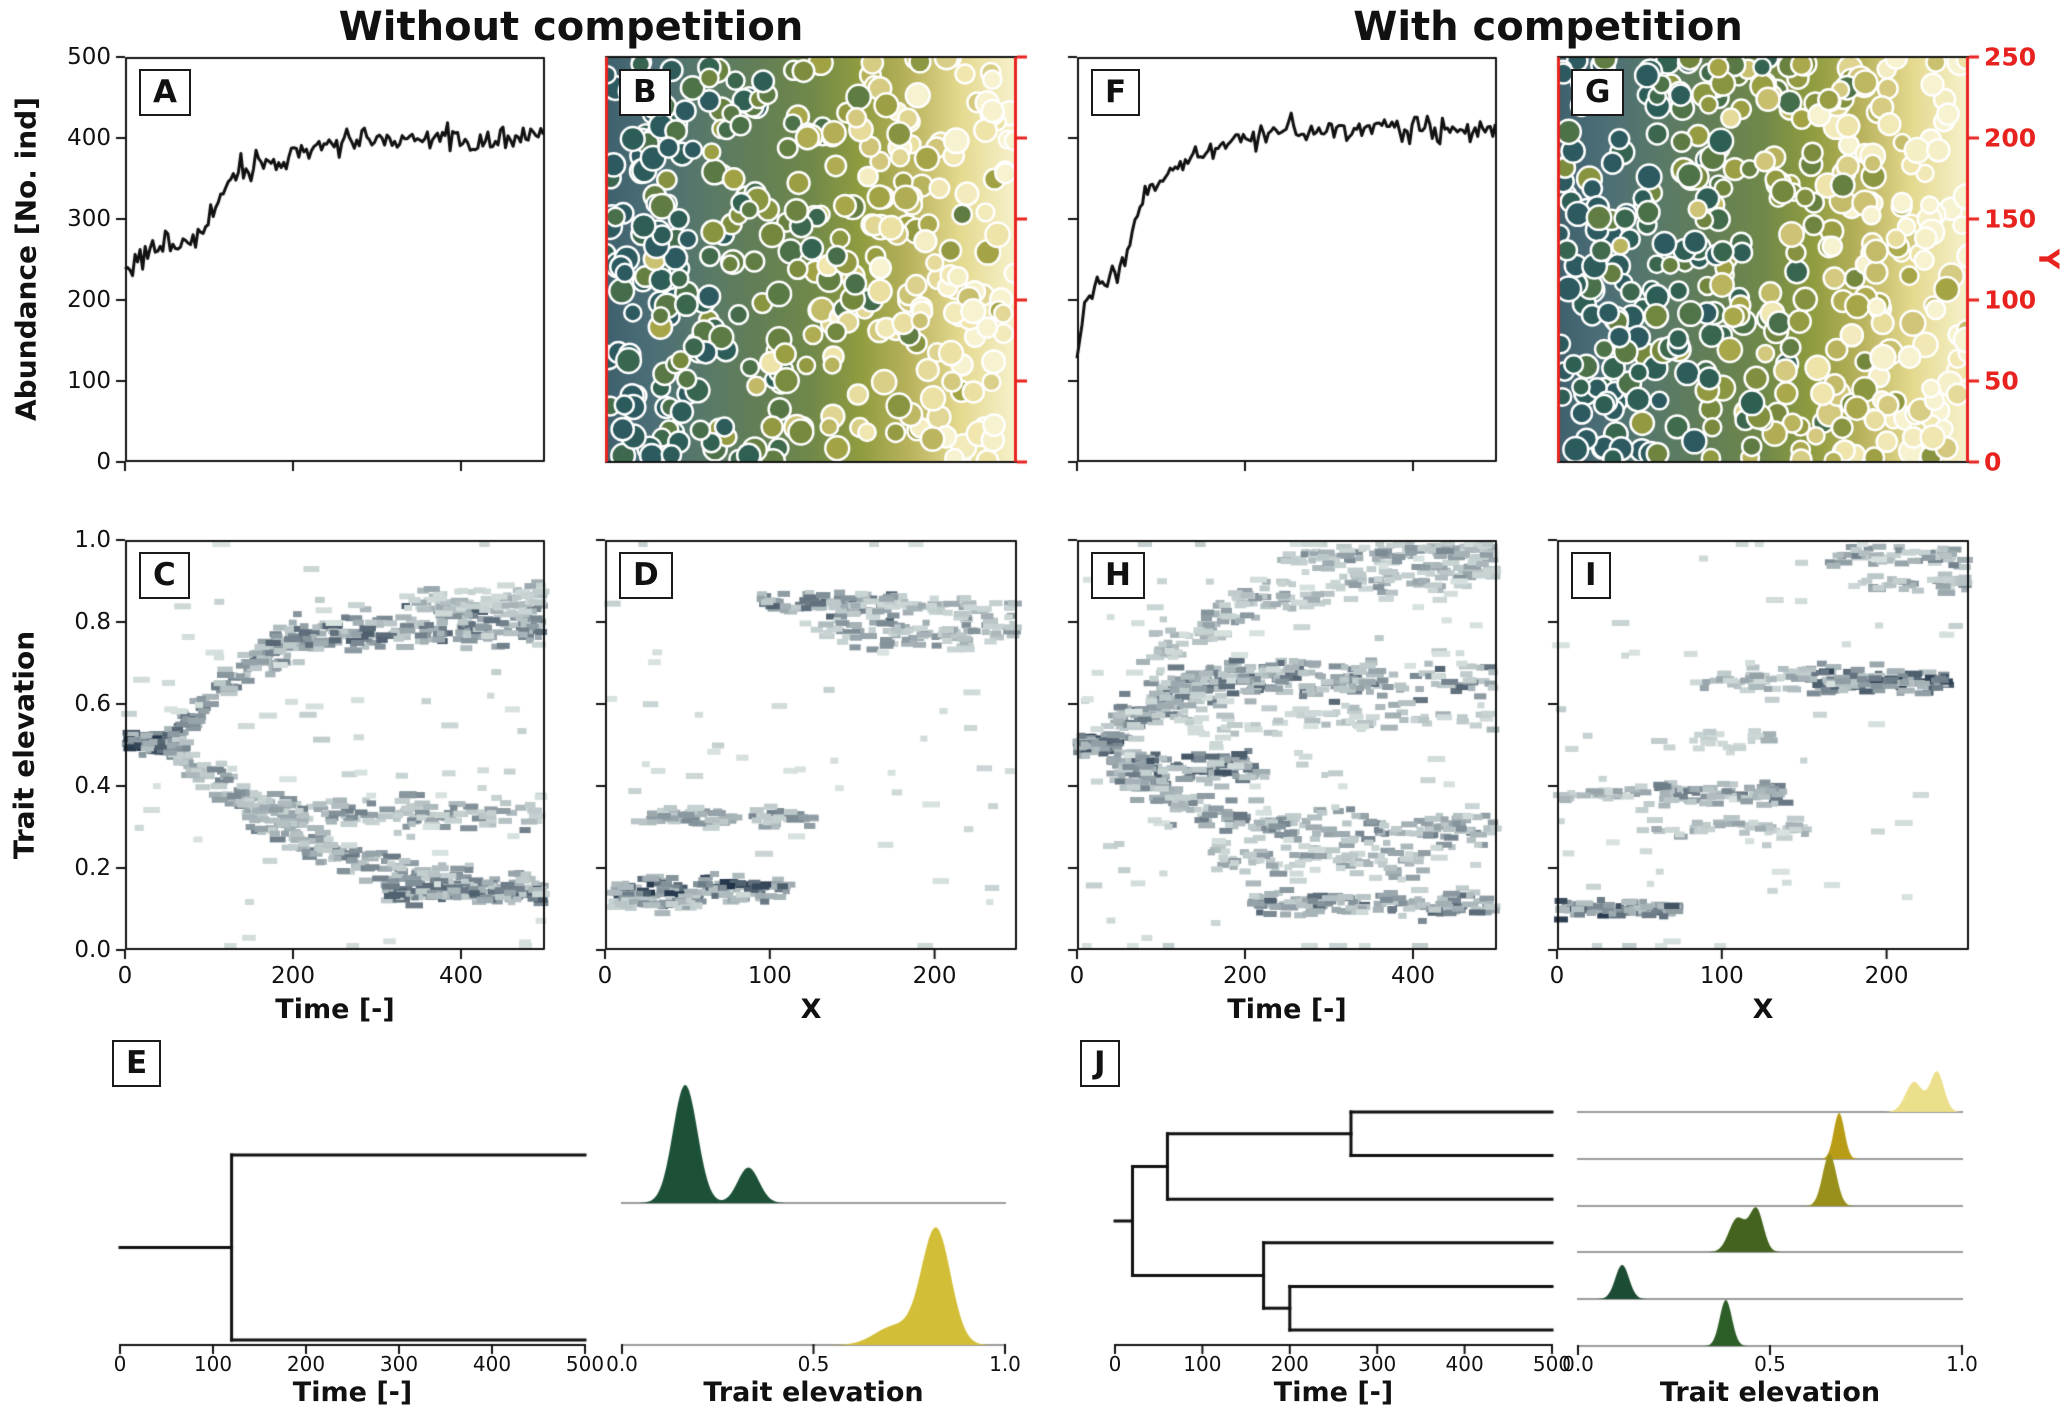  Describe the element at coordinates (92, 622) in the screenshot. I see `y-tick-label: 0.8` at that location.